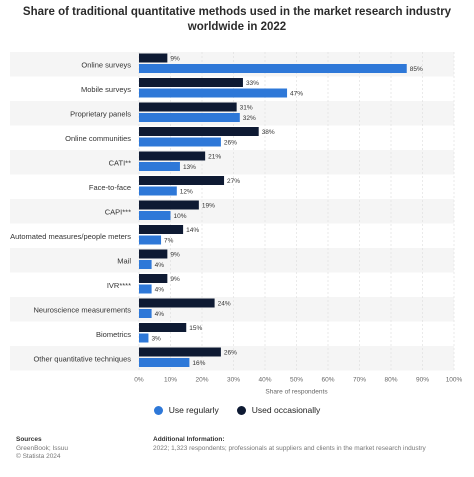  Describe the element at coordinates (189, 167) in the screenshot. I see `data-label: 13%` at that location.